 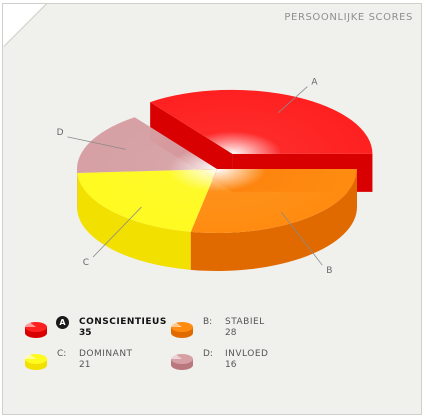 I want to click on legend-item-dominant: C: DOMINANT 21, so click(x=93, y=363).